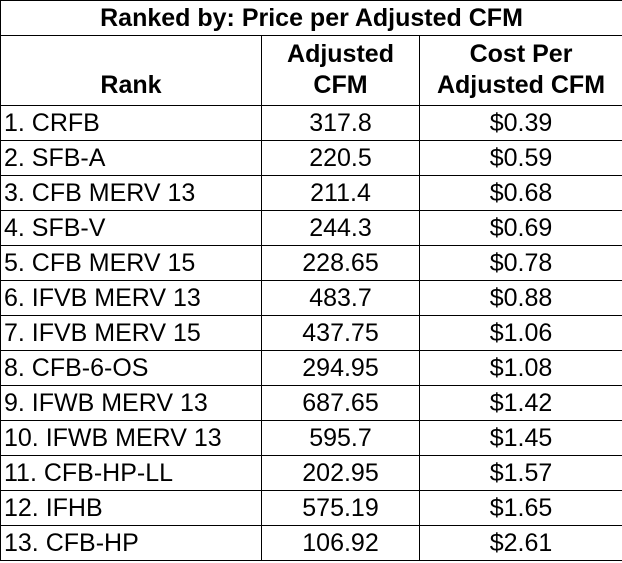 The image size is (622, 563). I want to click on rank-cell: 6. IFVB MERV 13, so click(131, 298).